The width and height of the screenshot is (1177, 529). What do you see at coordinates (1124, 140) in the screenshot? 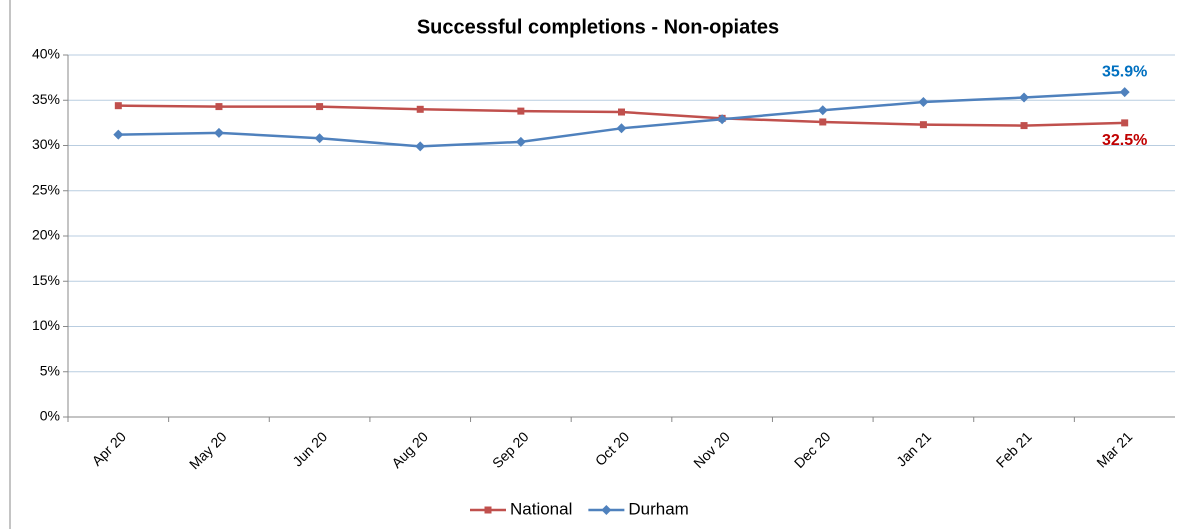
I see `data-label: 32.5%` at bounding box center [1124, 140].